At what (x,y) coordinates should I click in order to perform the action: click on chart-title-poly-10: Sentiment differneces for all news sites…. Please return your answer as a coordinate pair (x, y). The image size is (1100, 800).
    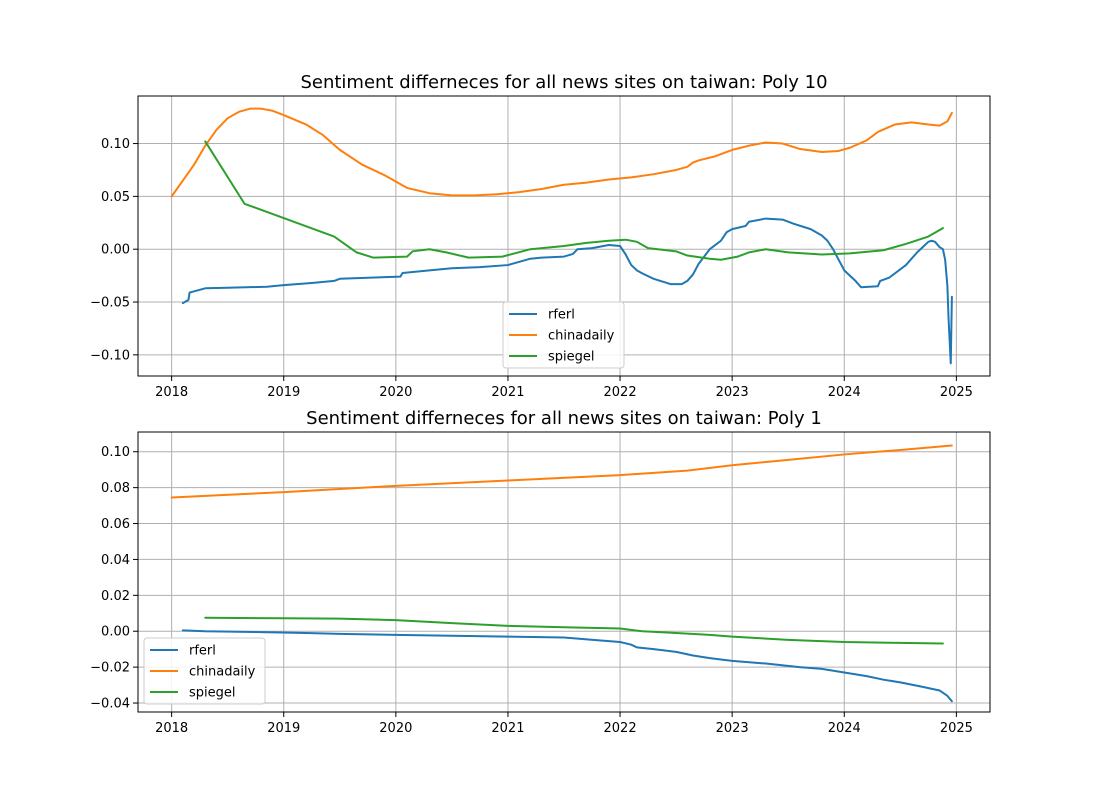
    Looking at the image, I should click on (563, 82).